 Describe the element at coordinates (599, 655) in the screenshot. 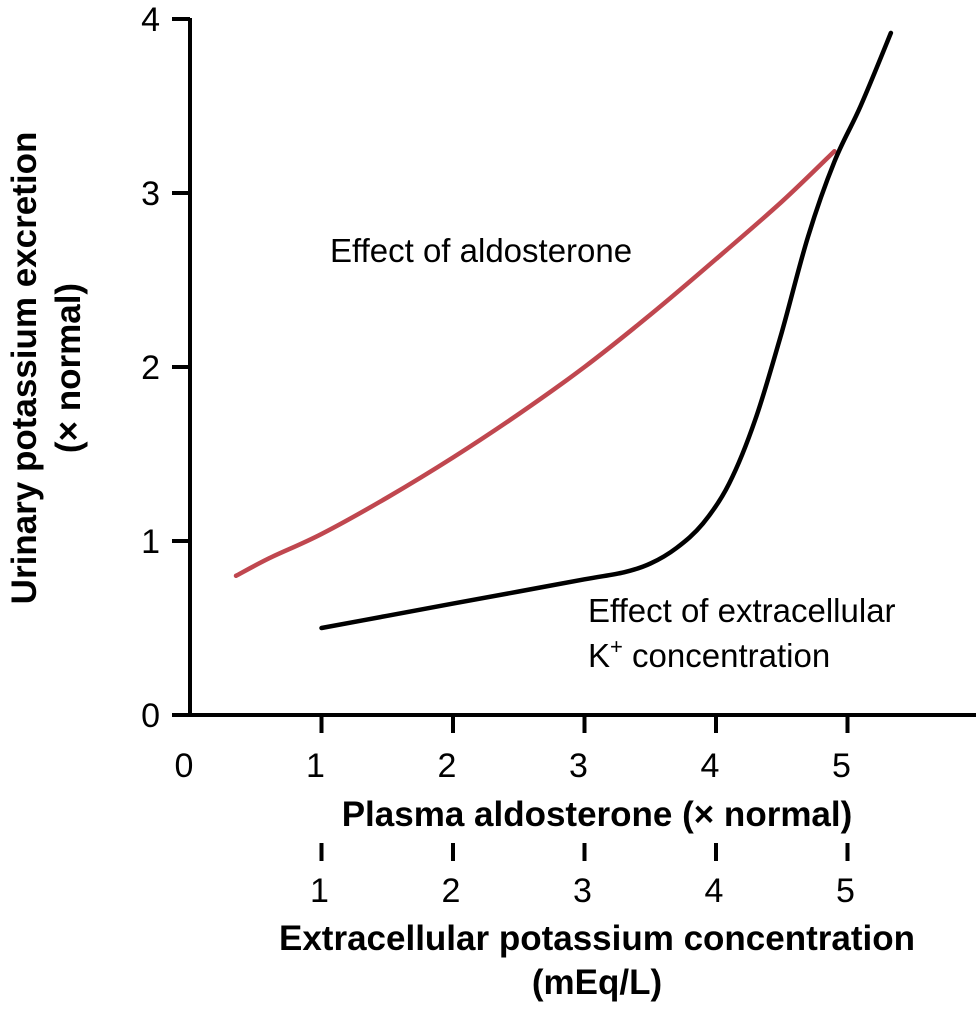

I see `annotation-potassium-k: K` at that location.